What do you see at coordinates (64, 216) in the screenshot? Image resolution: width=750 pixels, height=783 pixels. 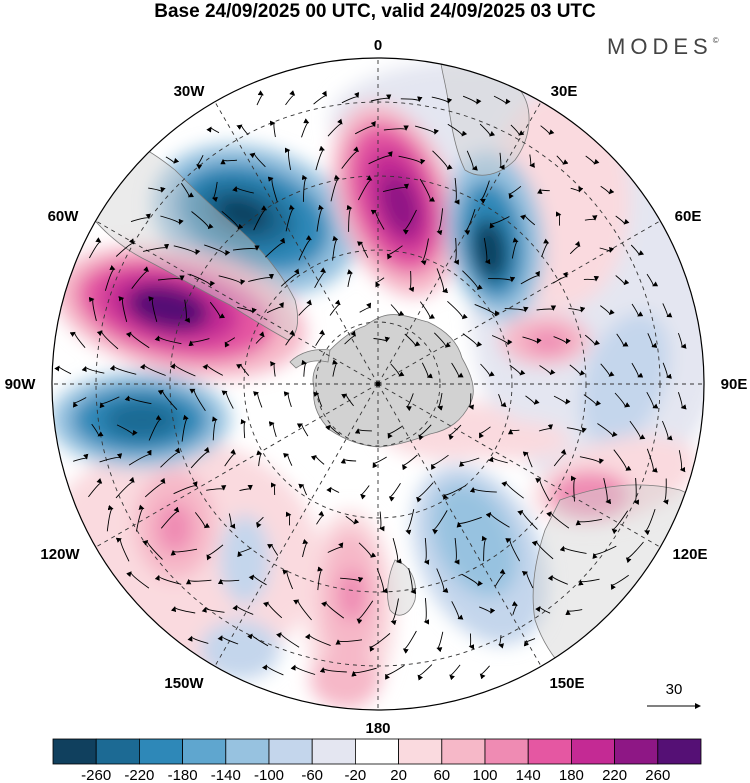 I see `lon-label-60w: 60W` at bounding box center [64, 216].